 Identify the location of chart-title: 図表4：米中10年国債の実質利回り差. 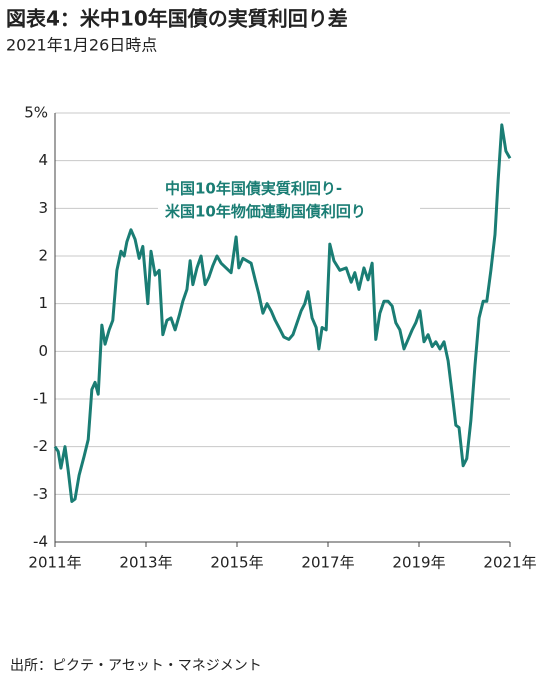
(177, 19).